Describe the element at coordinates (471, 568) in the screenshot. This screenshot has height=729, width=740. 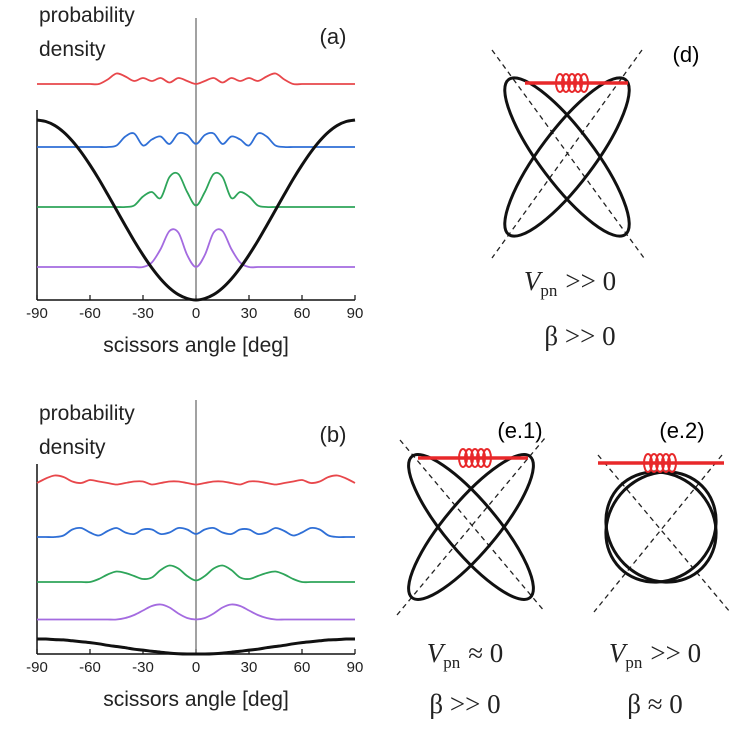
I see `diagram-e1: (e.1) Vpn ≈ 0 β >> 0` at that location.